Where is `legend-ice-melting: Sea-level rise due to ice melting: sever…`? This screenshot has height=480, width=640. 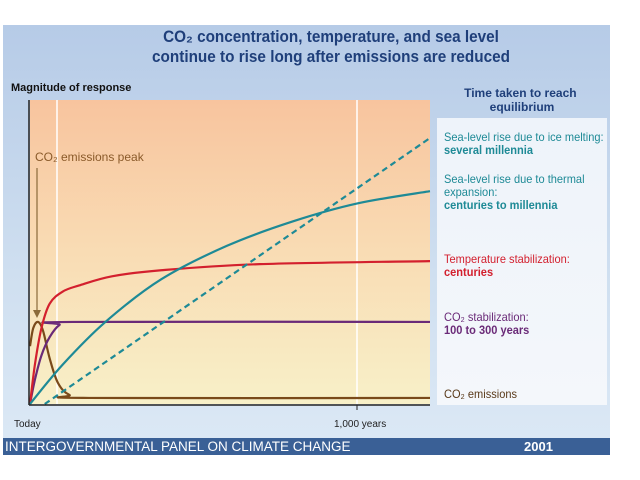
legend-ice-melting: Sea-level rise due to ice melting: sever… is located at coordinates (524, 144).